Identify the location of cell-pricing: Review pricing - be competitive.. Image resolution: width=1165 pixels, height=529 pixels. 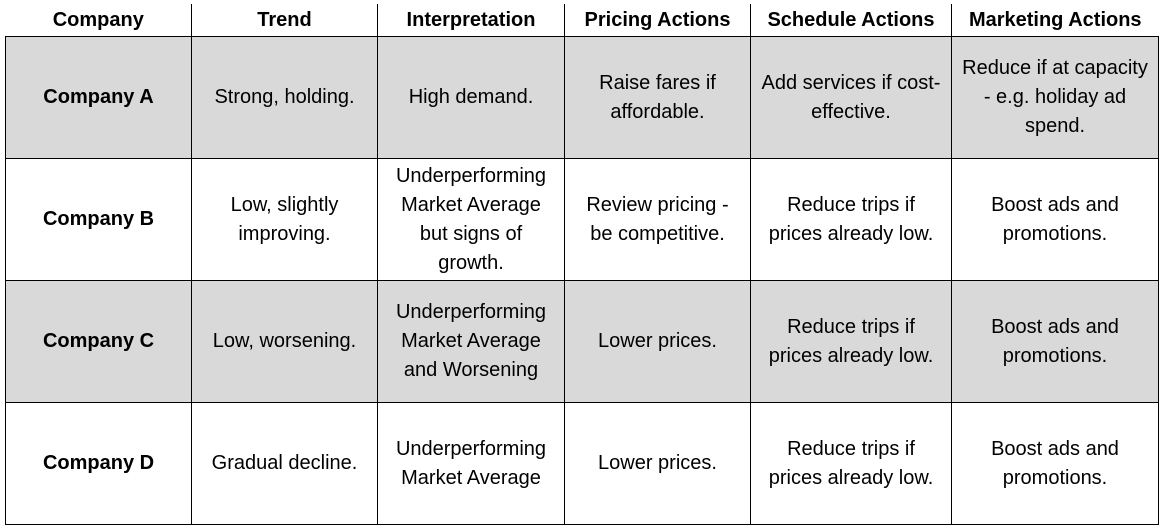
(657, 219).